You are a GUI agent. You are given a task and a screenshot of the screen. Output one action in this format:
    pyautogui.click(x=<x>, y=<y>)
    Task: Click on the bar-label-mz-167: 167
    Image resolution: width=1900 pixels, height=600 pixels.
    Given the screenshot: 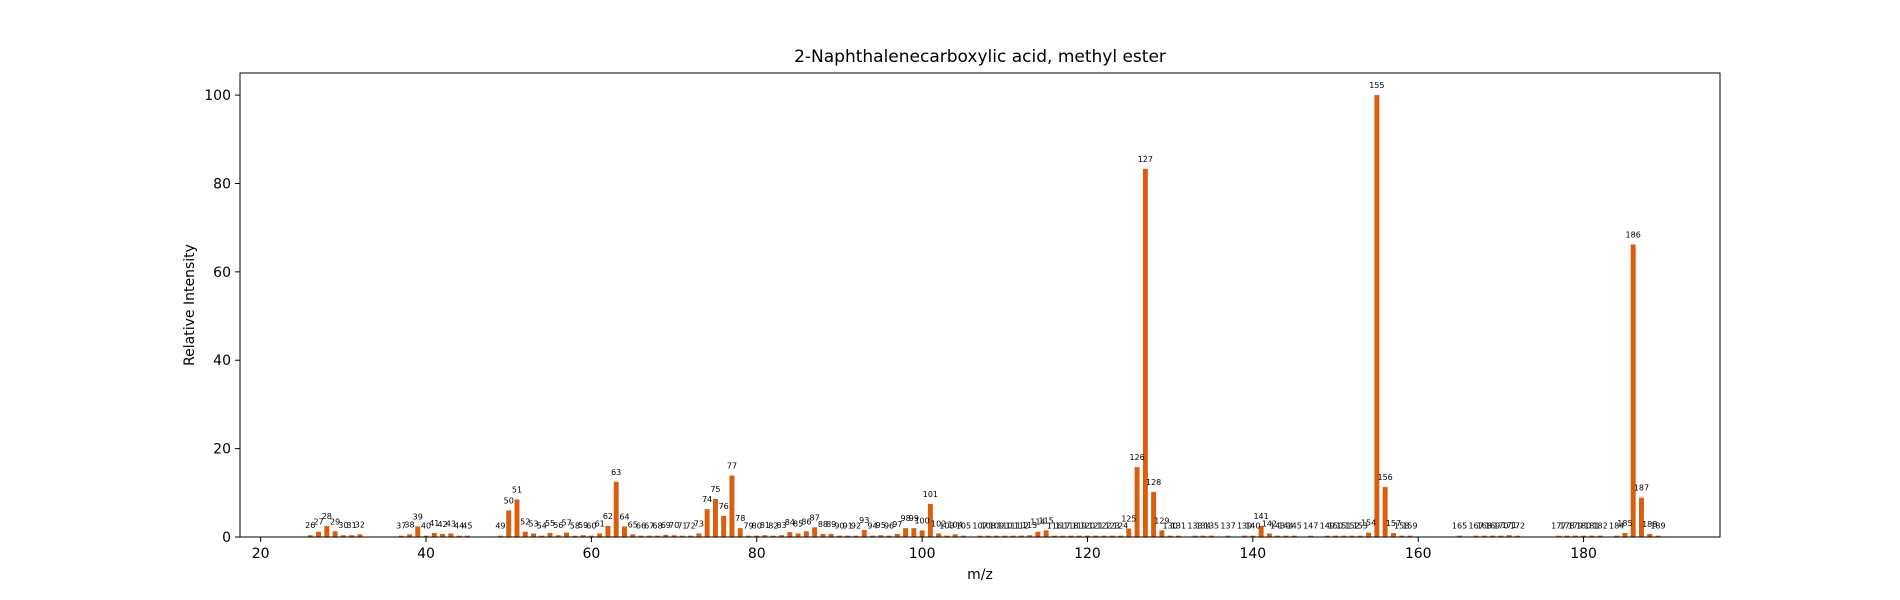 What is the action you would take?
    pyautogui.click(x=1475, y=526)
    